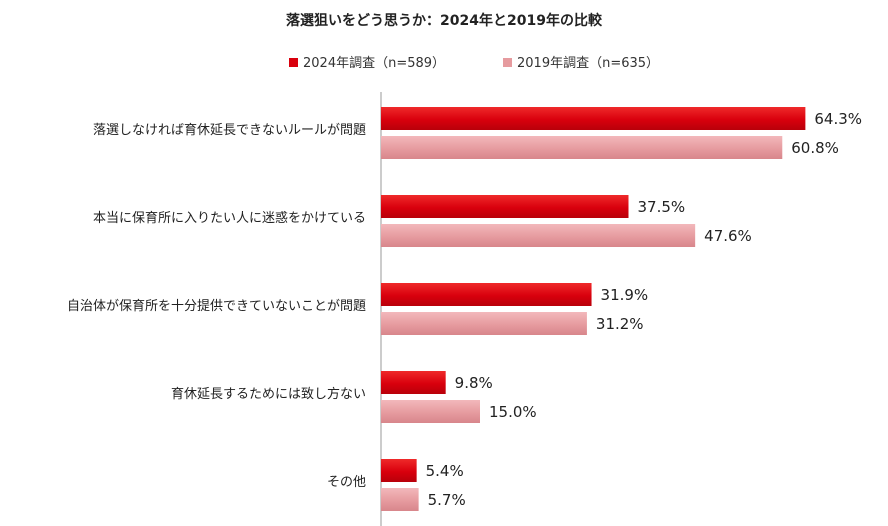 This screenshot has width=888, height=526. I want to click on category-label-5: その他, so click(346, 482).